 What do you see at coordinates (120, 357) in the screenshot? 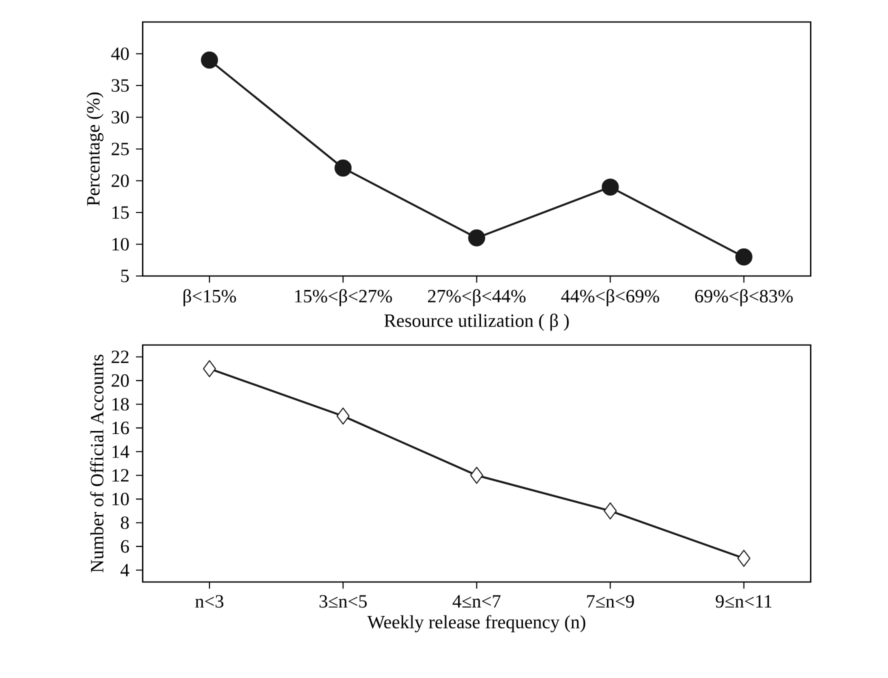
I see `y-tick-label: 22` at bounding box center [120, 357].